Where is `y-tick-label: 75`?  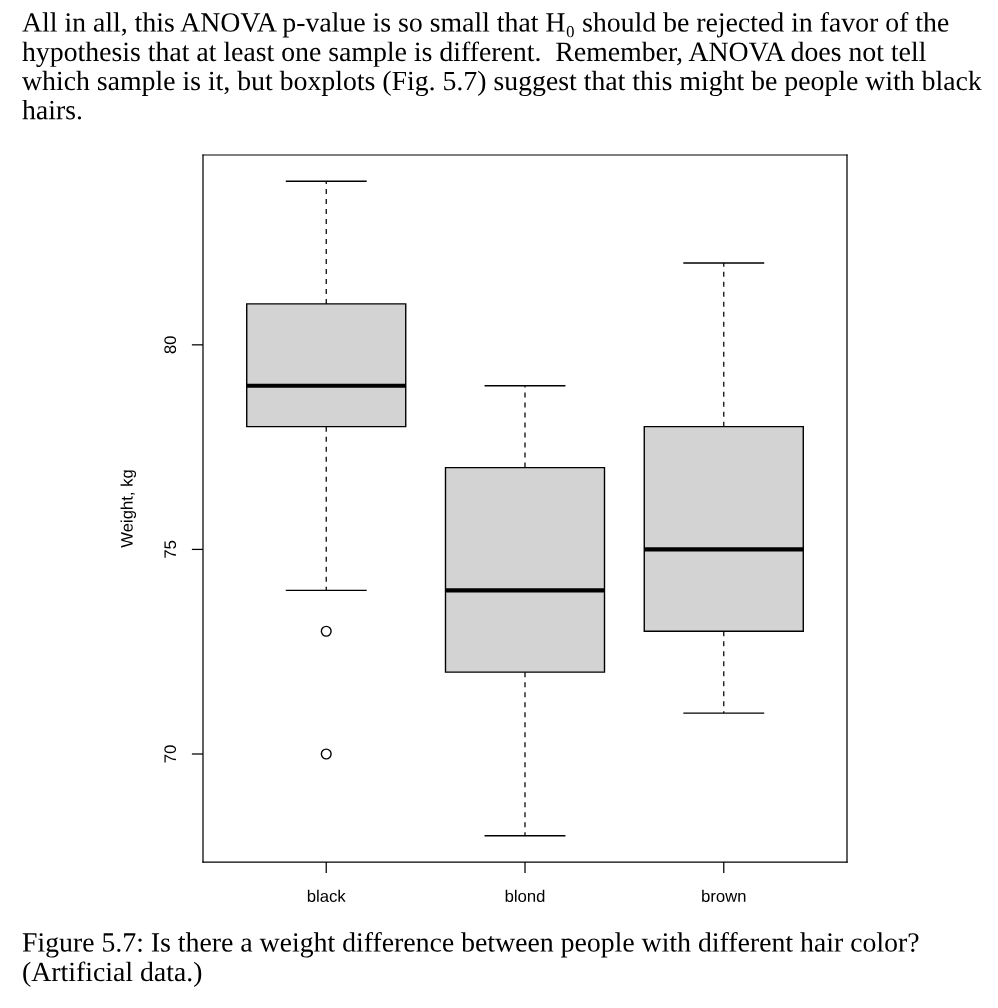
y-tick-label: 75 is located at coordinates (170, 549).